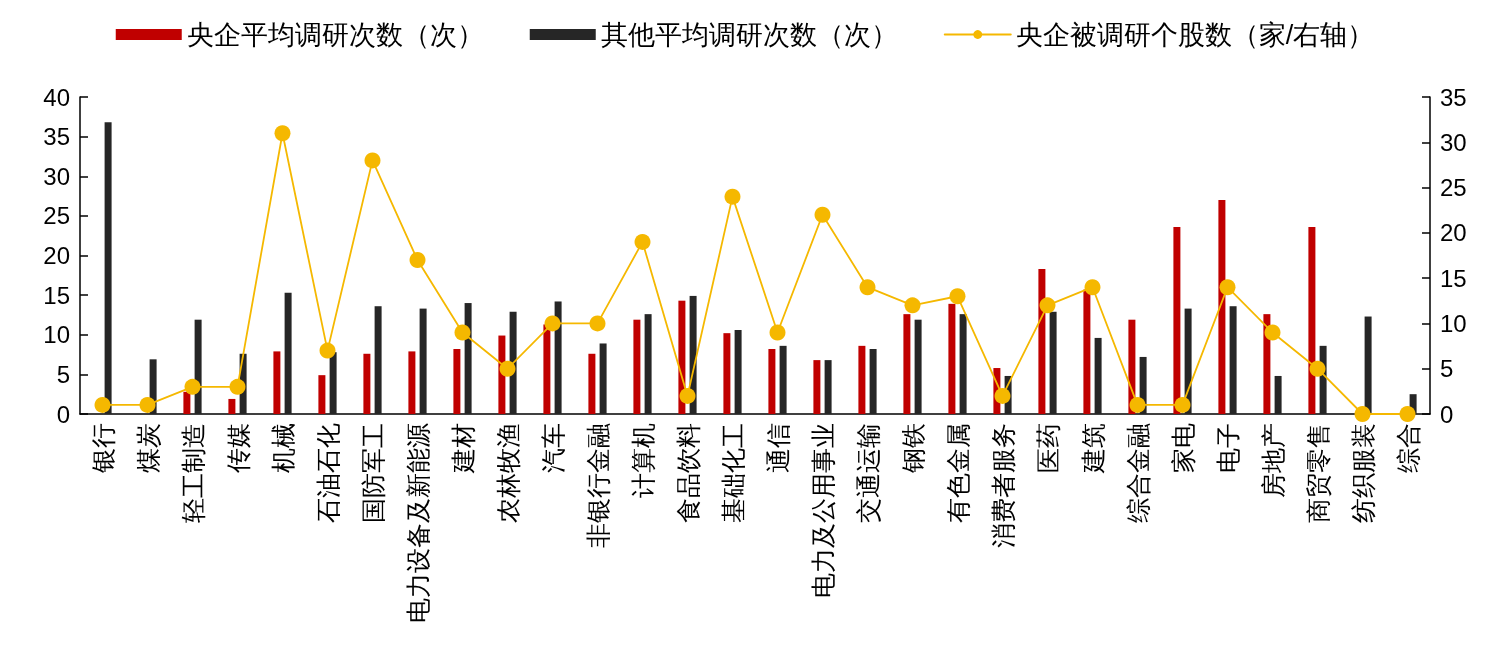 The width and height of the screenshot is (1490, 645). I want to click on x-tick-label: 轻工制造, so click(192, 473).